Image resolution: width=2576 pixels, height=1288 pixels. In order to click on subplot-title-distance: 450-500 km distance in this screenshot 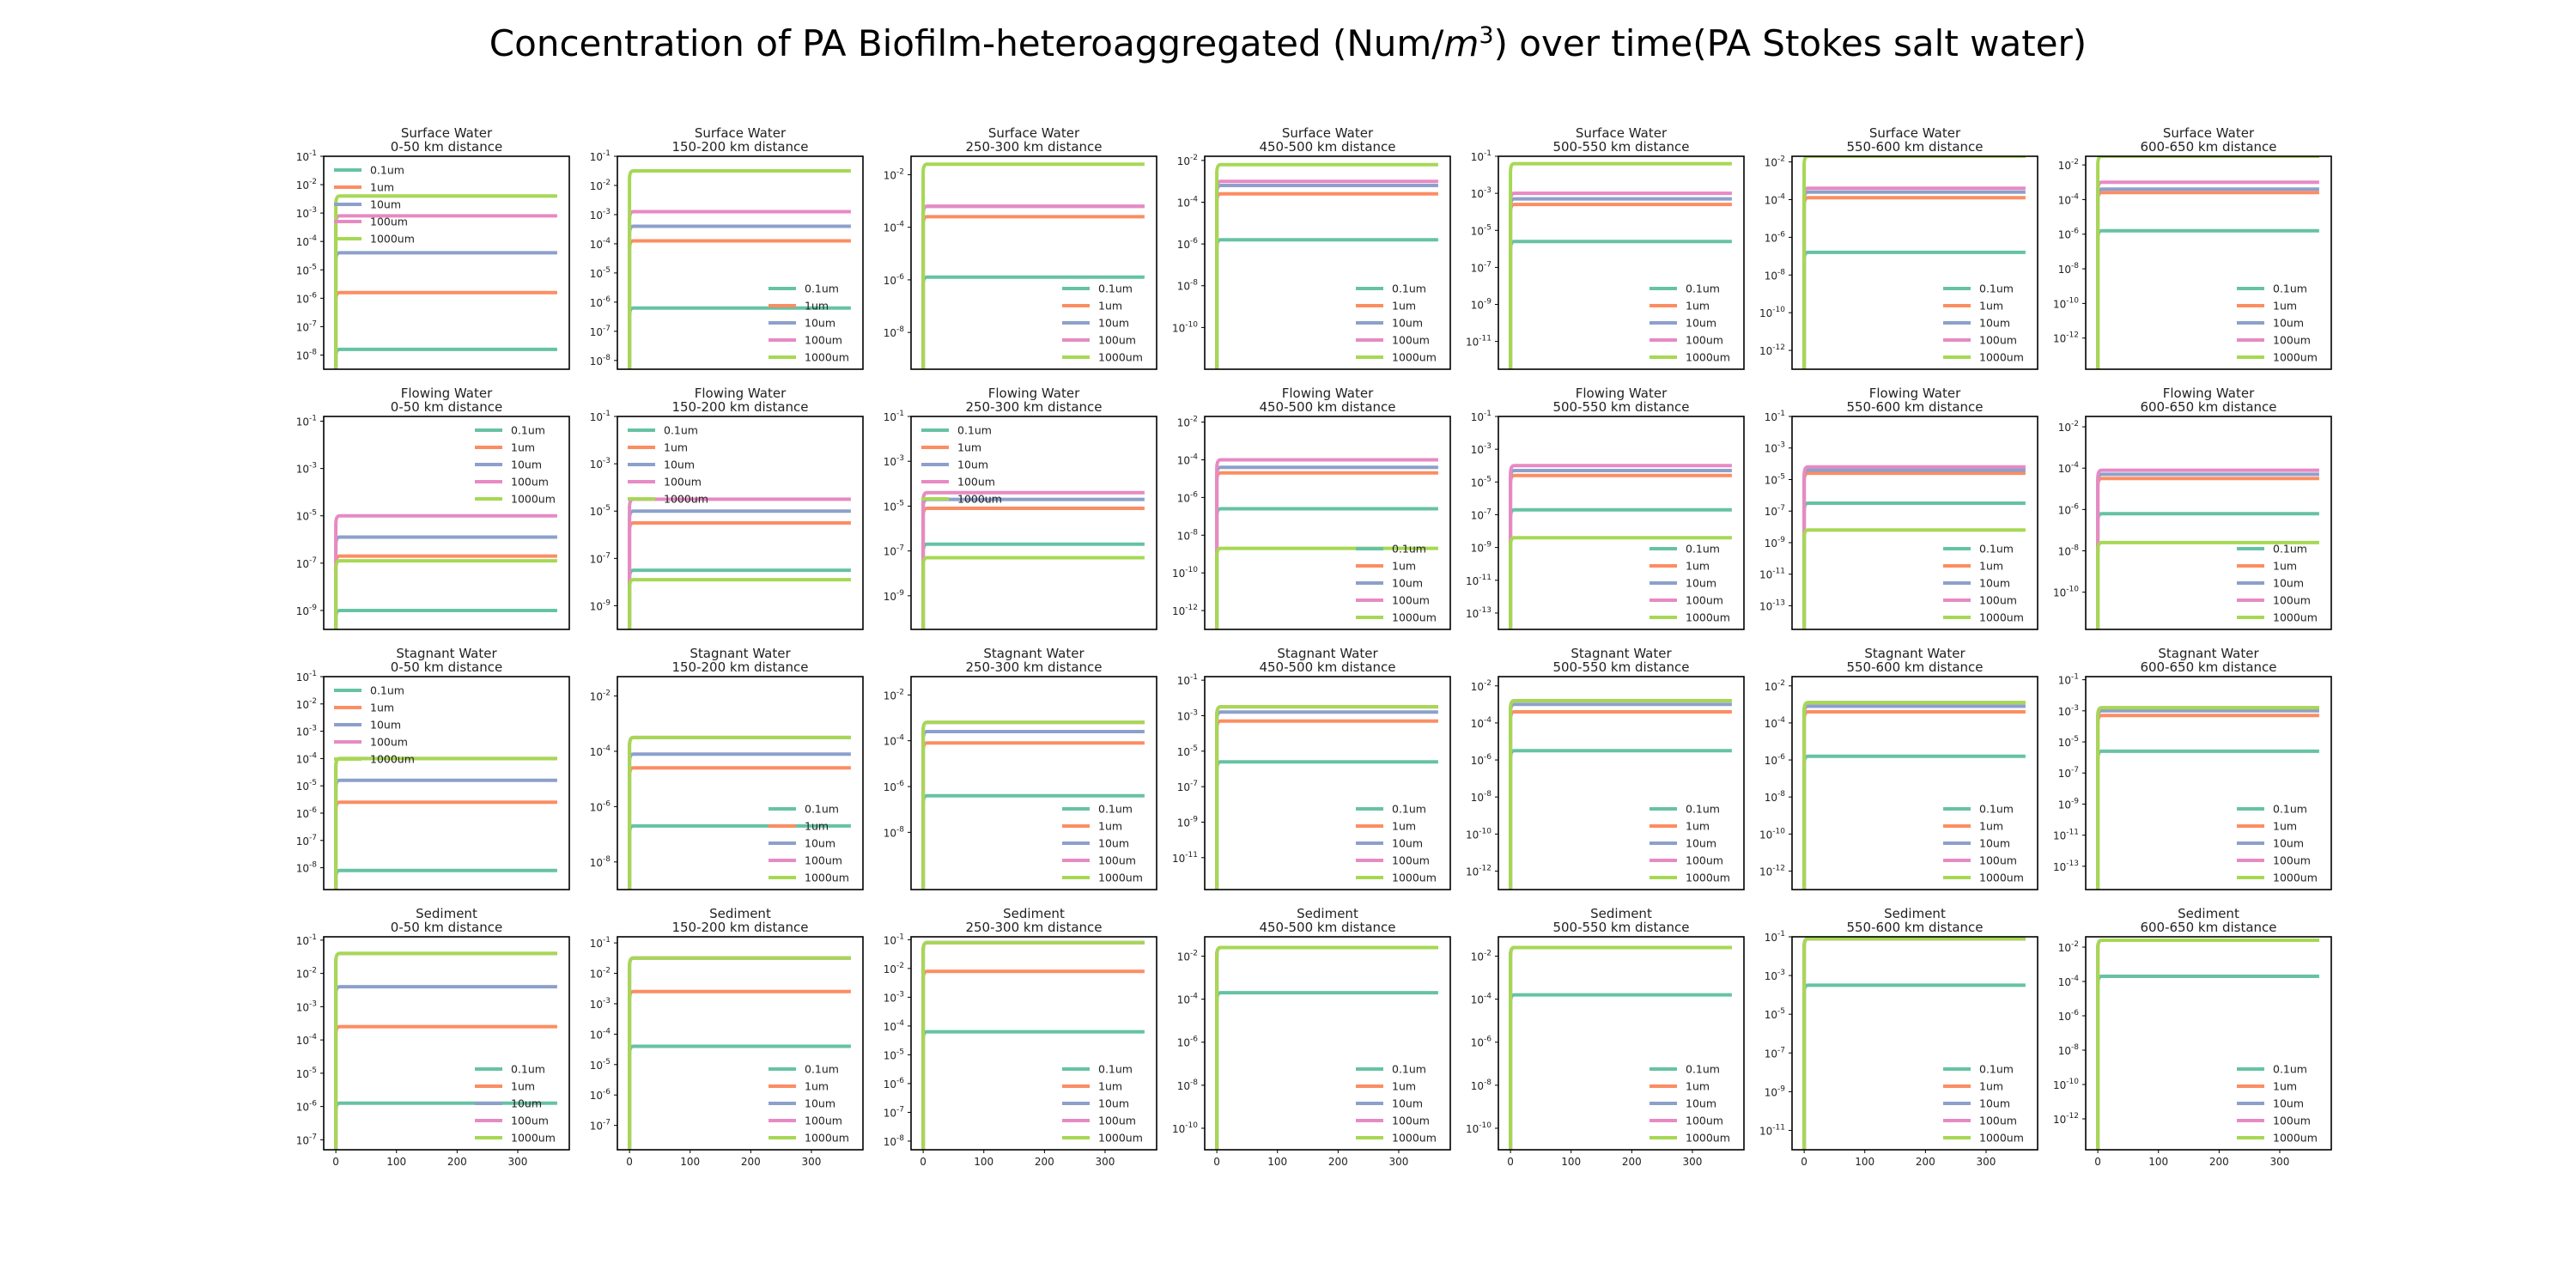, I will do `click(1327, 407)`.